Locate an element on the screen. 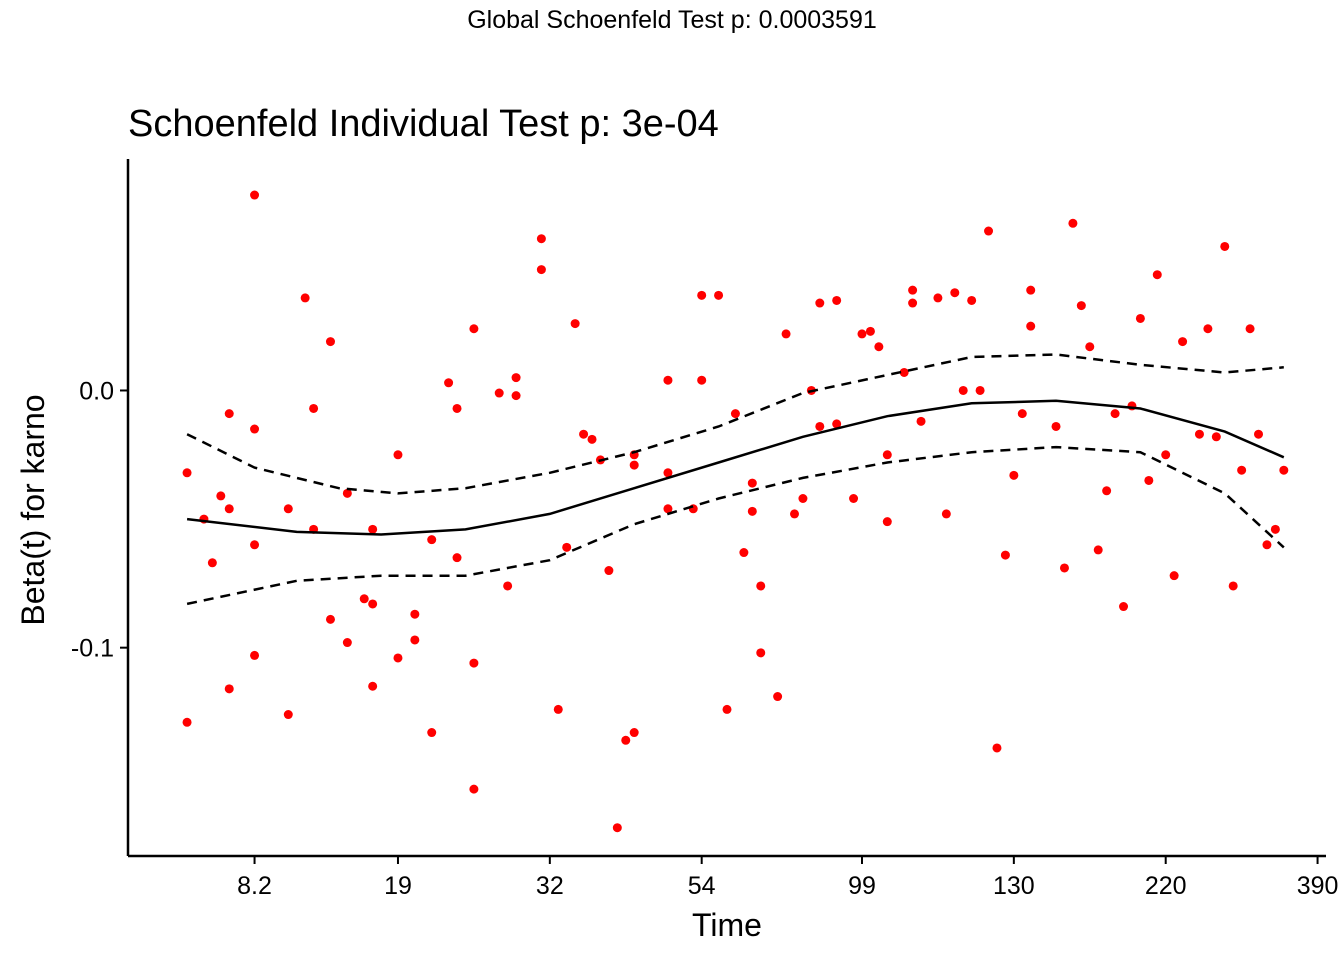  confidence-band-lower is located at coordinates (735, 525).